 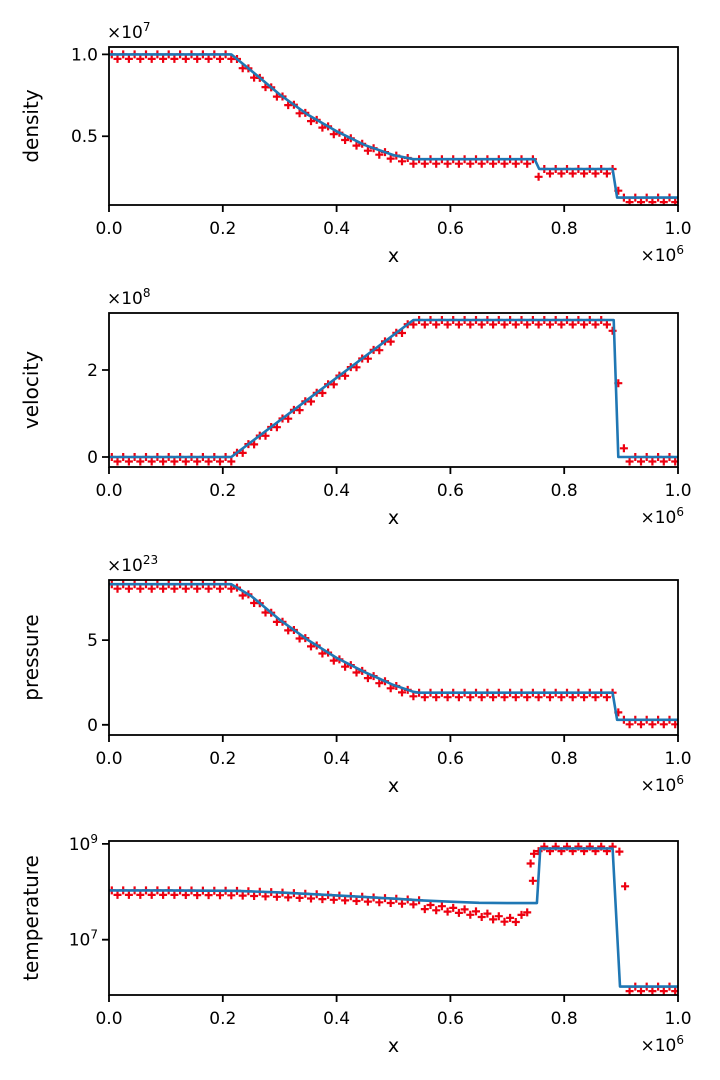 I want to click on y-tick-label: 1.0, so click(x=84, y=55).